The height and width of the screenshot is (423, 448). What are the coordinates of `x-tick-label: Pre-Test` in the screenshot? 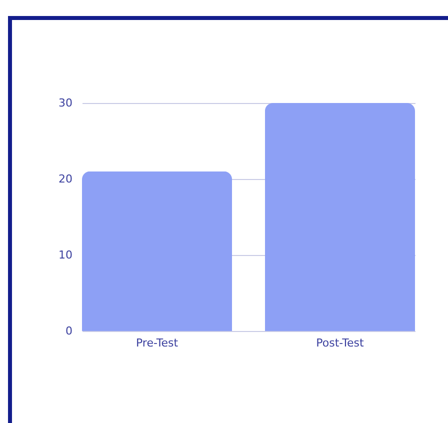 It's located at (157, 343).